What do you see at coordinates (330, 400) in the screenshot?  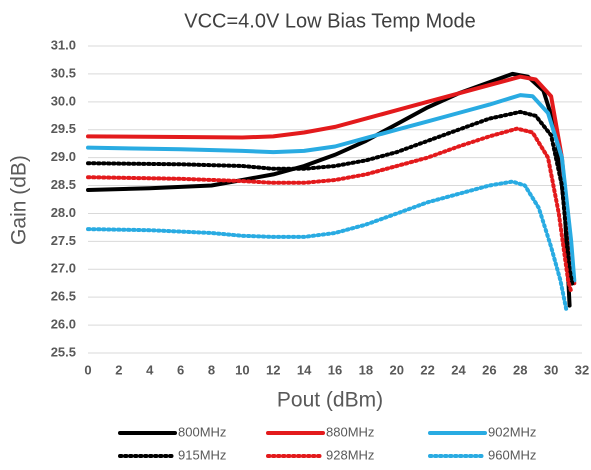 I see `x-axis-title: Pout (dBm)` at bounding box center [330, 400].